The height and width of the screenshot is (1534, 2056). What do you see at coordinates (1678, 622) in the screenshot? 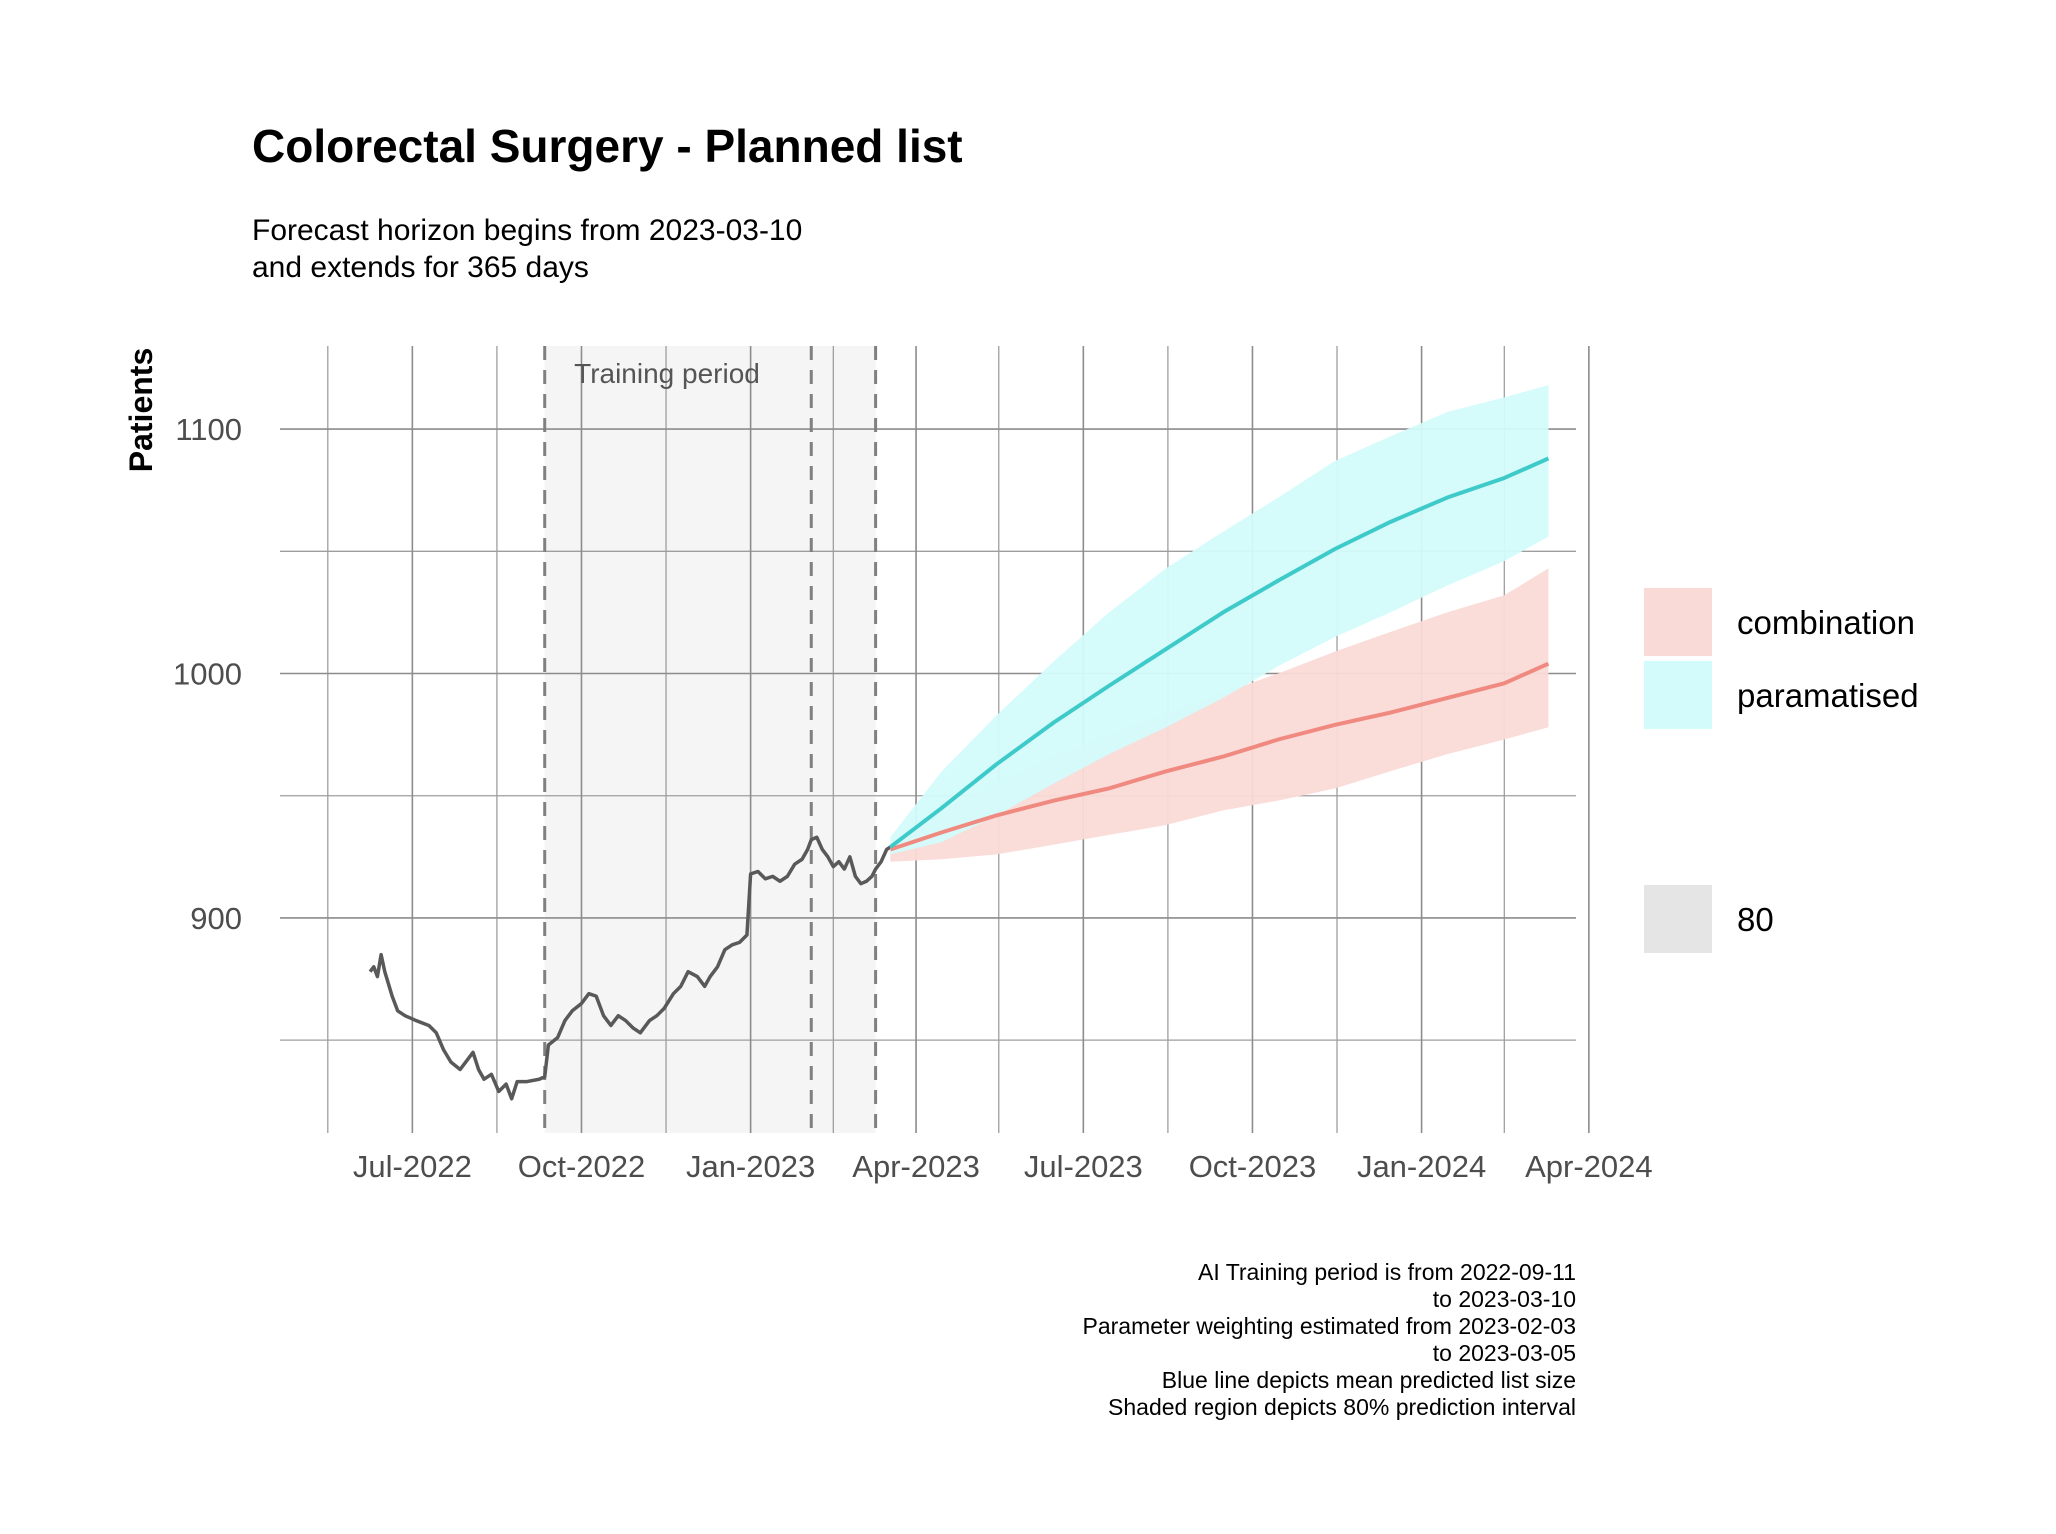
I see `legend-key-combination` at bounding box center [1678, 622].